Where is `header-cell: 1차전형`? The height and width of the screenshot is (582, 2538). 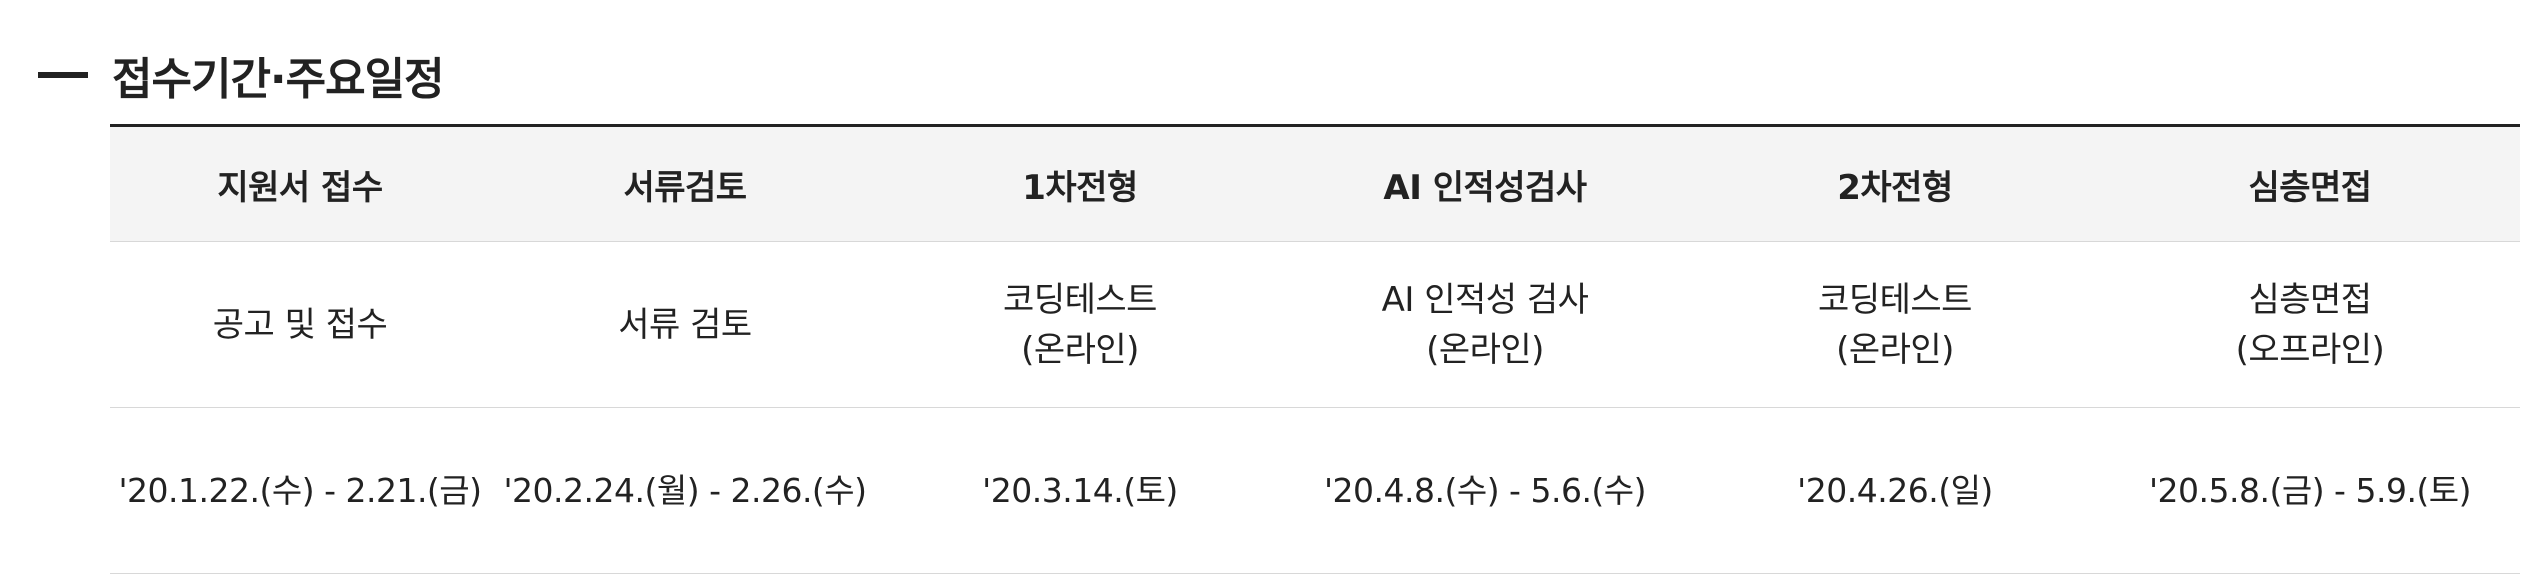 header-cell: 1차전형 is located at coordinates (1080, 183).